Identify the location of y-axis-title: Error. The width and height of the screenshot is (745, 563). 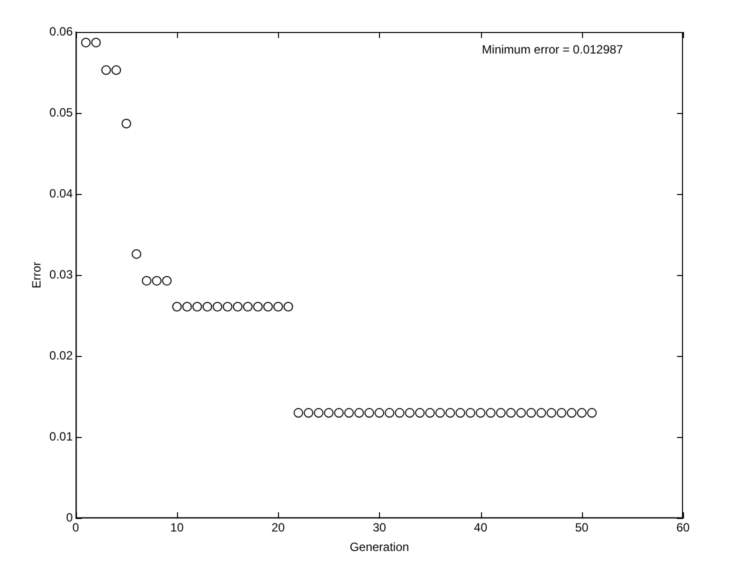
(37, 275).